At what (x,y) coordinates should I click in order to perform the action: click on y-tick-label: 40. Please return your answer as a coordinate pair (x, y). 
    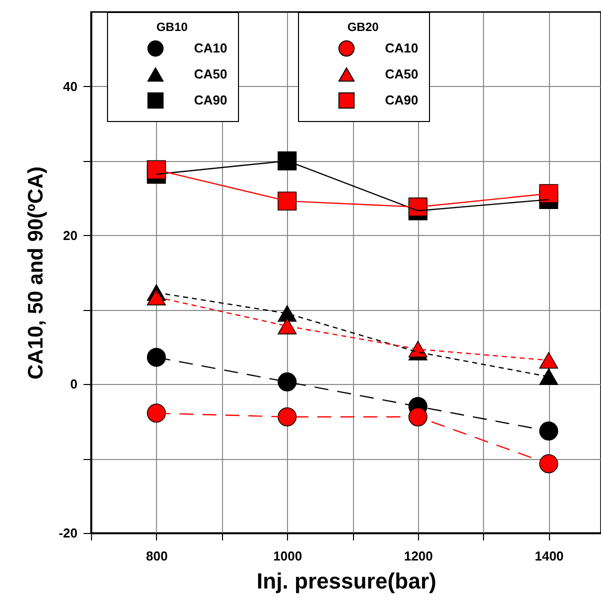
    Looking at the image, I should click on (70, 86).